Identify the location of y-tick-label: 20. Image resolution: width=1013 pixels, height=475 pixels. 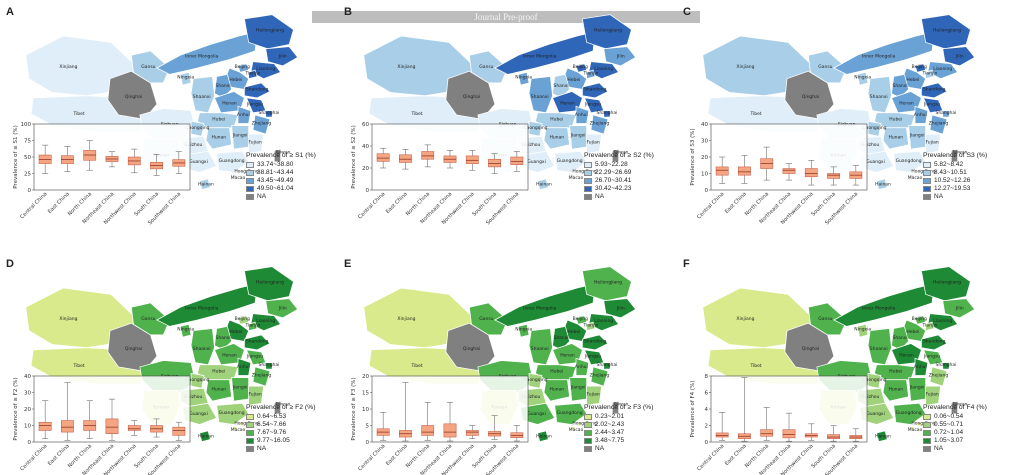
(365, 377).